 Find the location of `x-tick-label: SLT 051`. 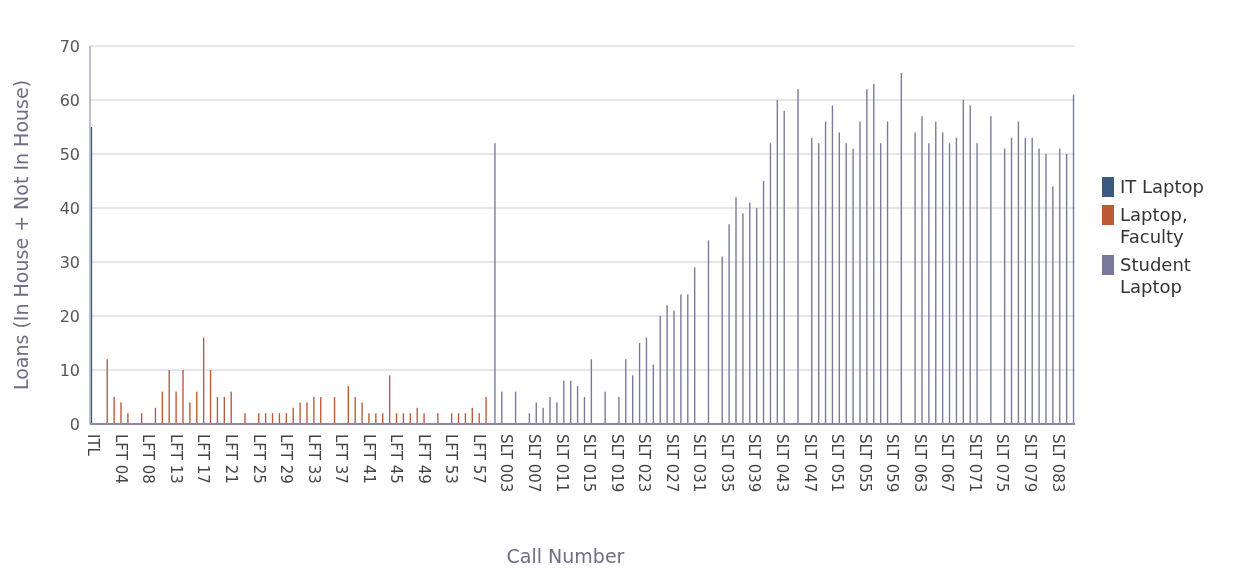

x-tick-label: SLT 051 is located at coordinates (837, 463).